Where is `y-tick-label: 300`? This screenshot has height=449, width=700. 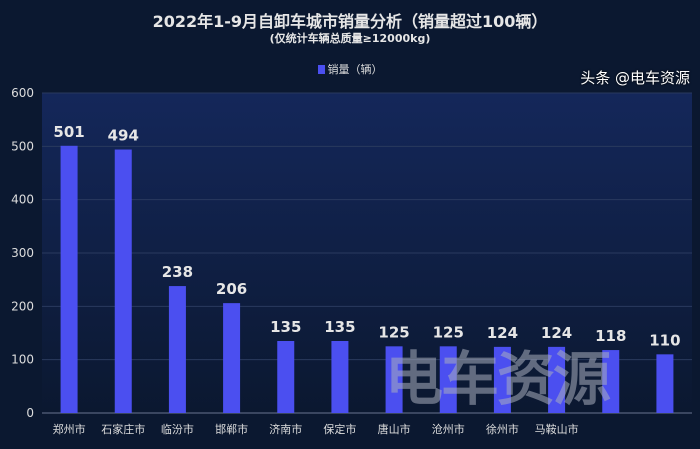
y-tick-label: 300 is located at coordinates (22, 253).